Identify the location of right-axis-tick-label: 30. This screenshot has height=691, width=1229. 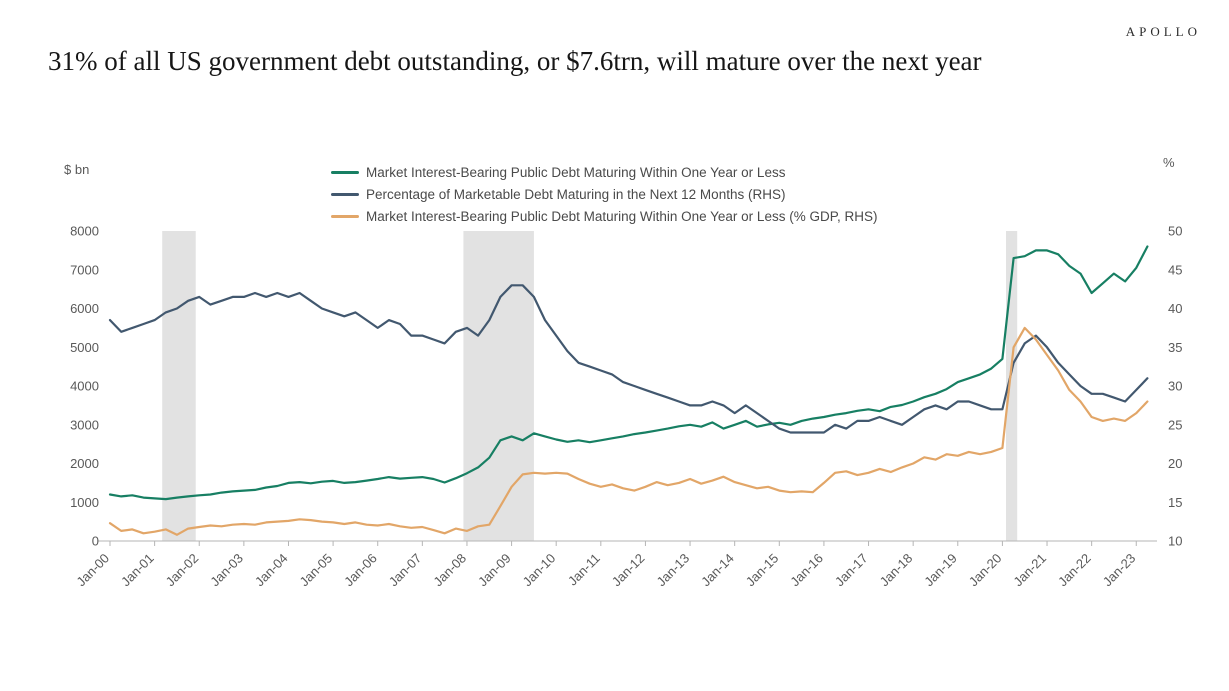
(1175, 386).